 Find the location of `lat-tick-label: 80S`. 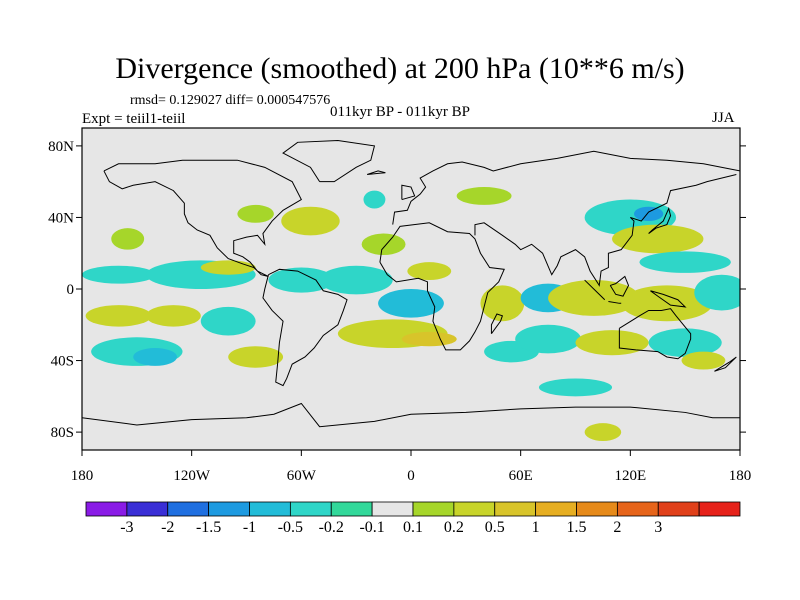

lat-tick-label: 80S is located at coordinates (62, 433).